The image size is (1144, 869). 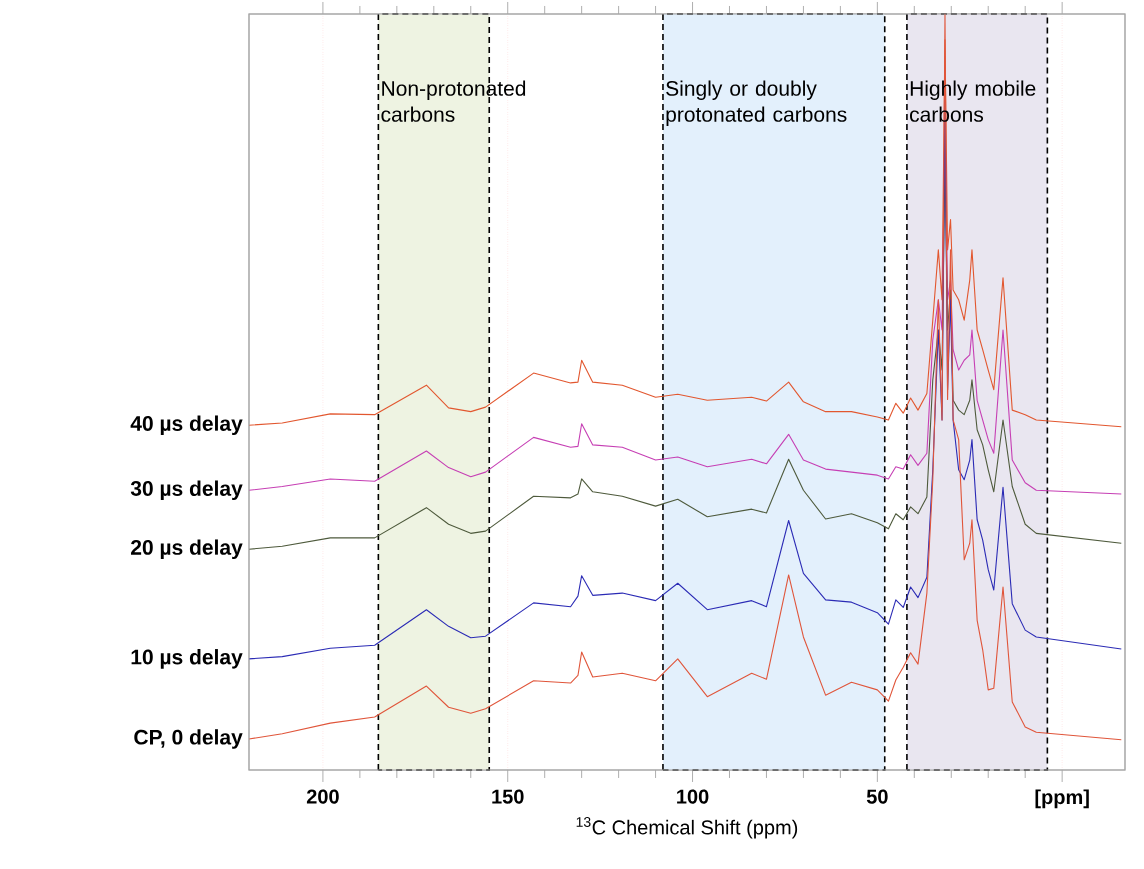 I want to click on series-label: 20 µs delay, so click(x=187, y=549).